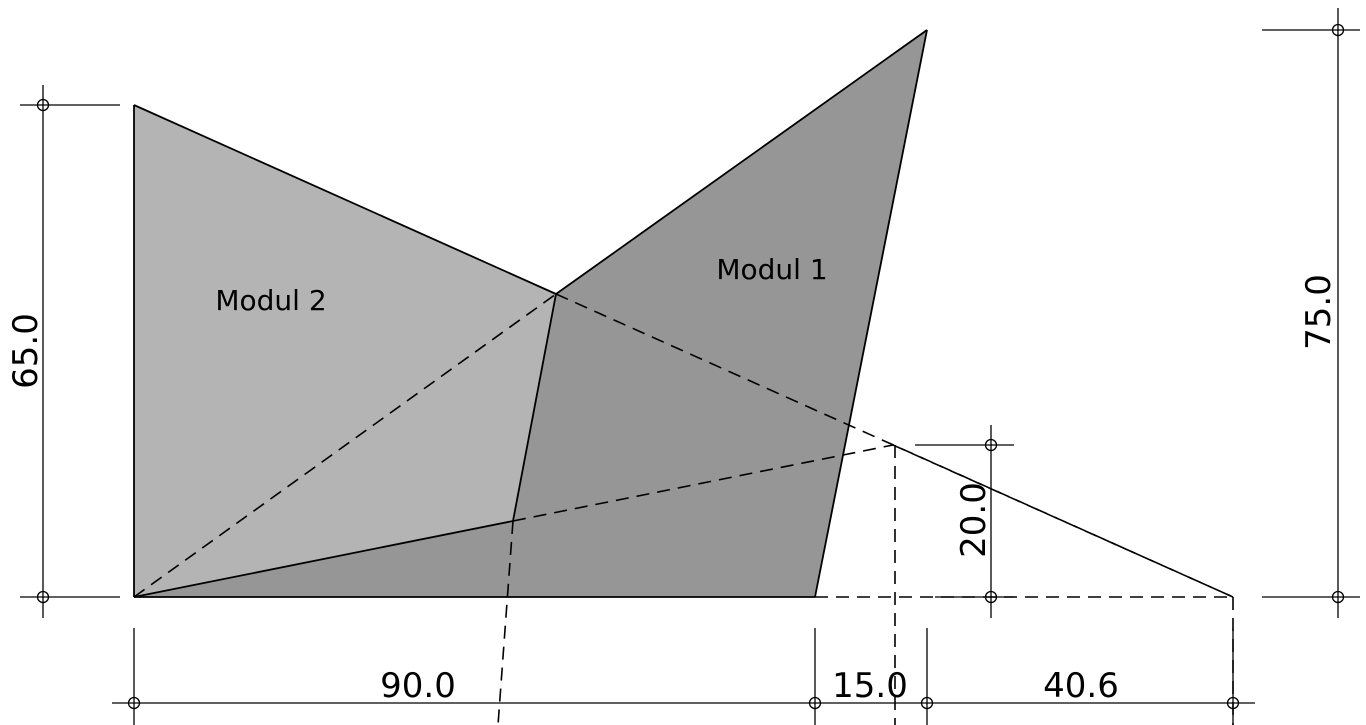 The height and width of the screenshot is (725, 1366). I want to click on dimension-bottom-3-label: 40.6, so click(1081, 686).